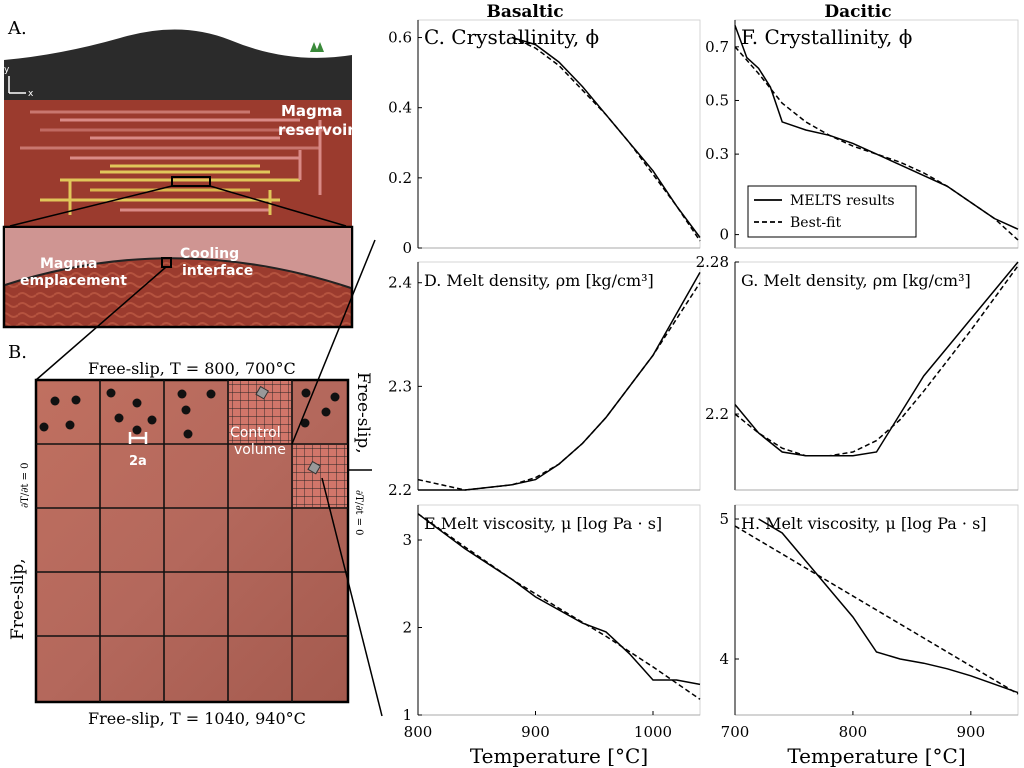 This screenshot has height=768, width=1024. I want to click on chart-H-ytick-label: 5, so click(724, 519).